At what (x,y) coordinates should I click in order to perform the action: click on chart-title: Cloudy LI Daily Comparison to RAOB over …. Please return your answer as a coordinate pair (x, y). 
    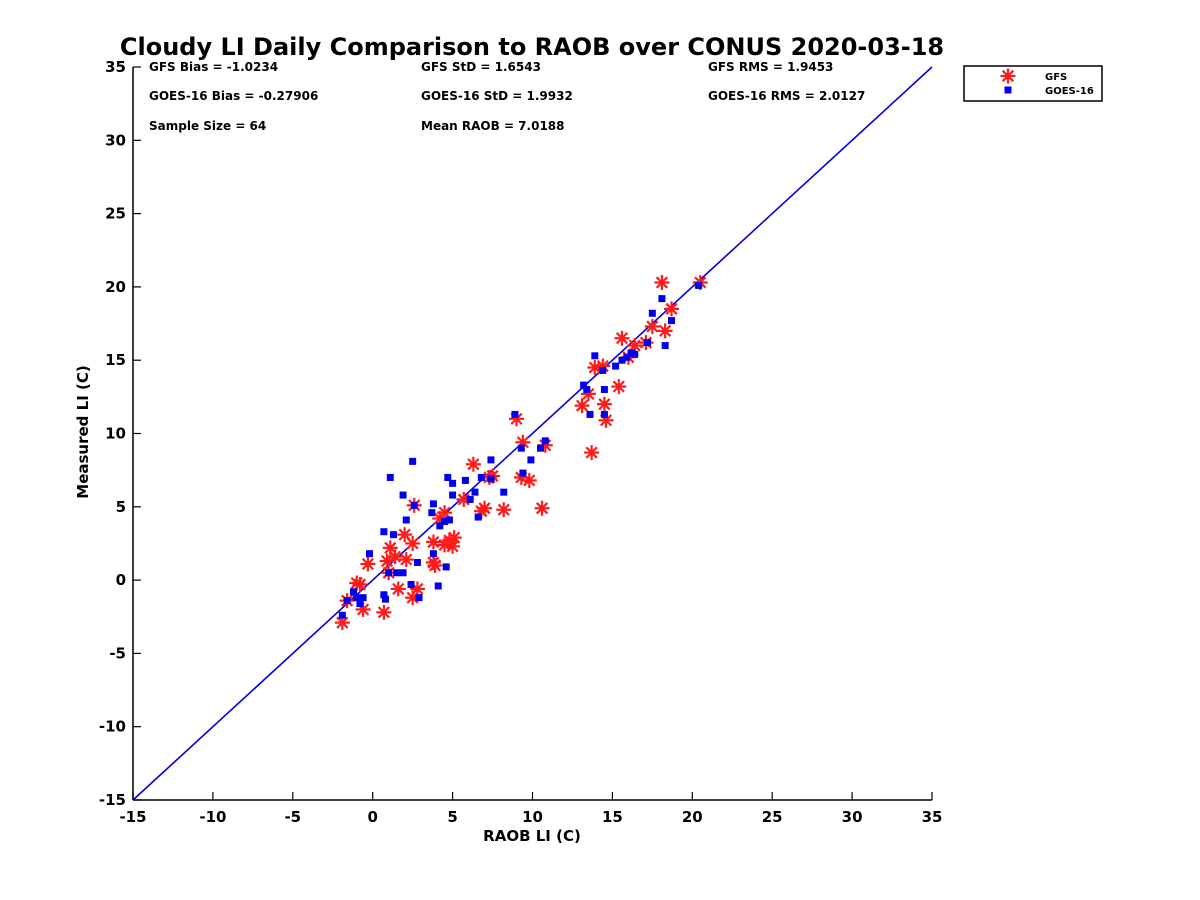
    Looking at the image, I should click on (532, 47).